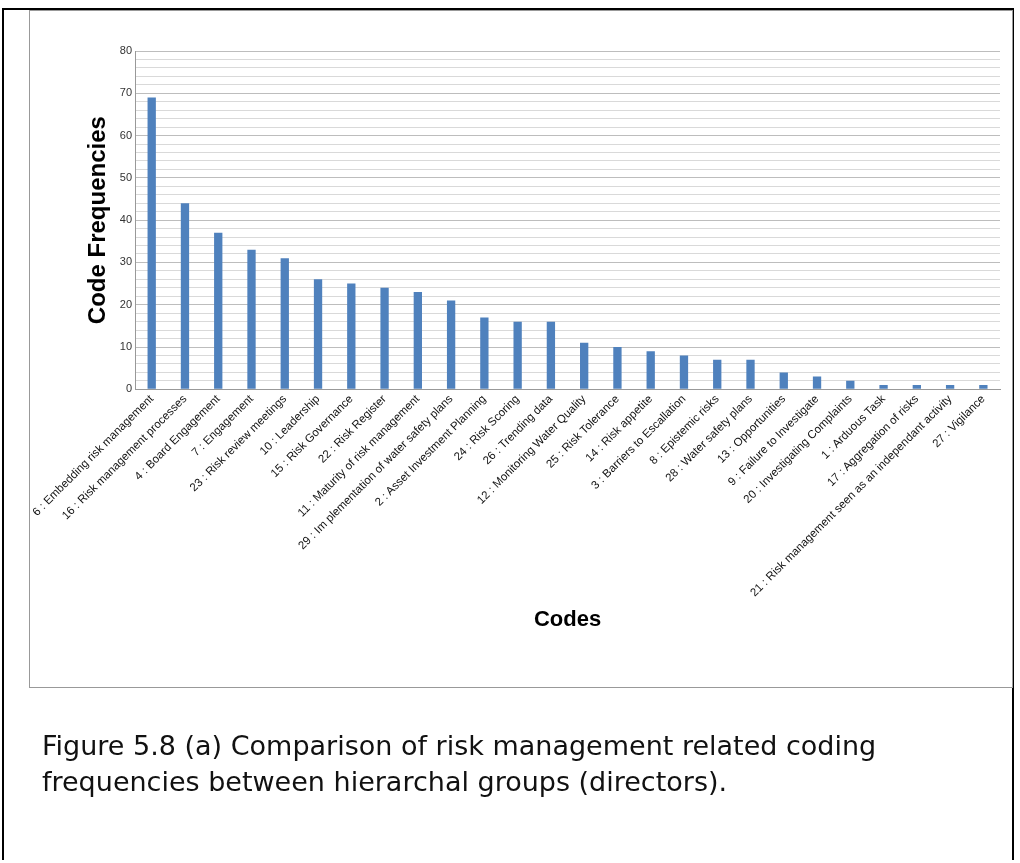 The height and width of the screenshot is (863, 1020). Describe the element at coordinates (97, 220) in the screenshot. I see `y-axis-title: Code Frequencies` at that location.